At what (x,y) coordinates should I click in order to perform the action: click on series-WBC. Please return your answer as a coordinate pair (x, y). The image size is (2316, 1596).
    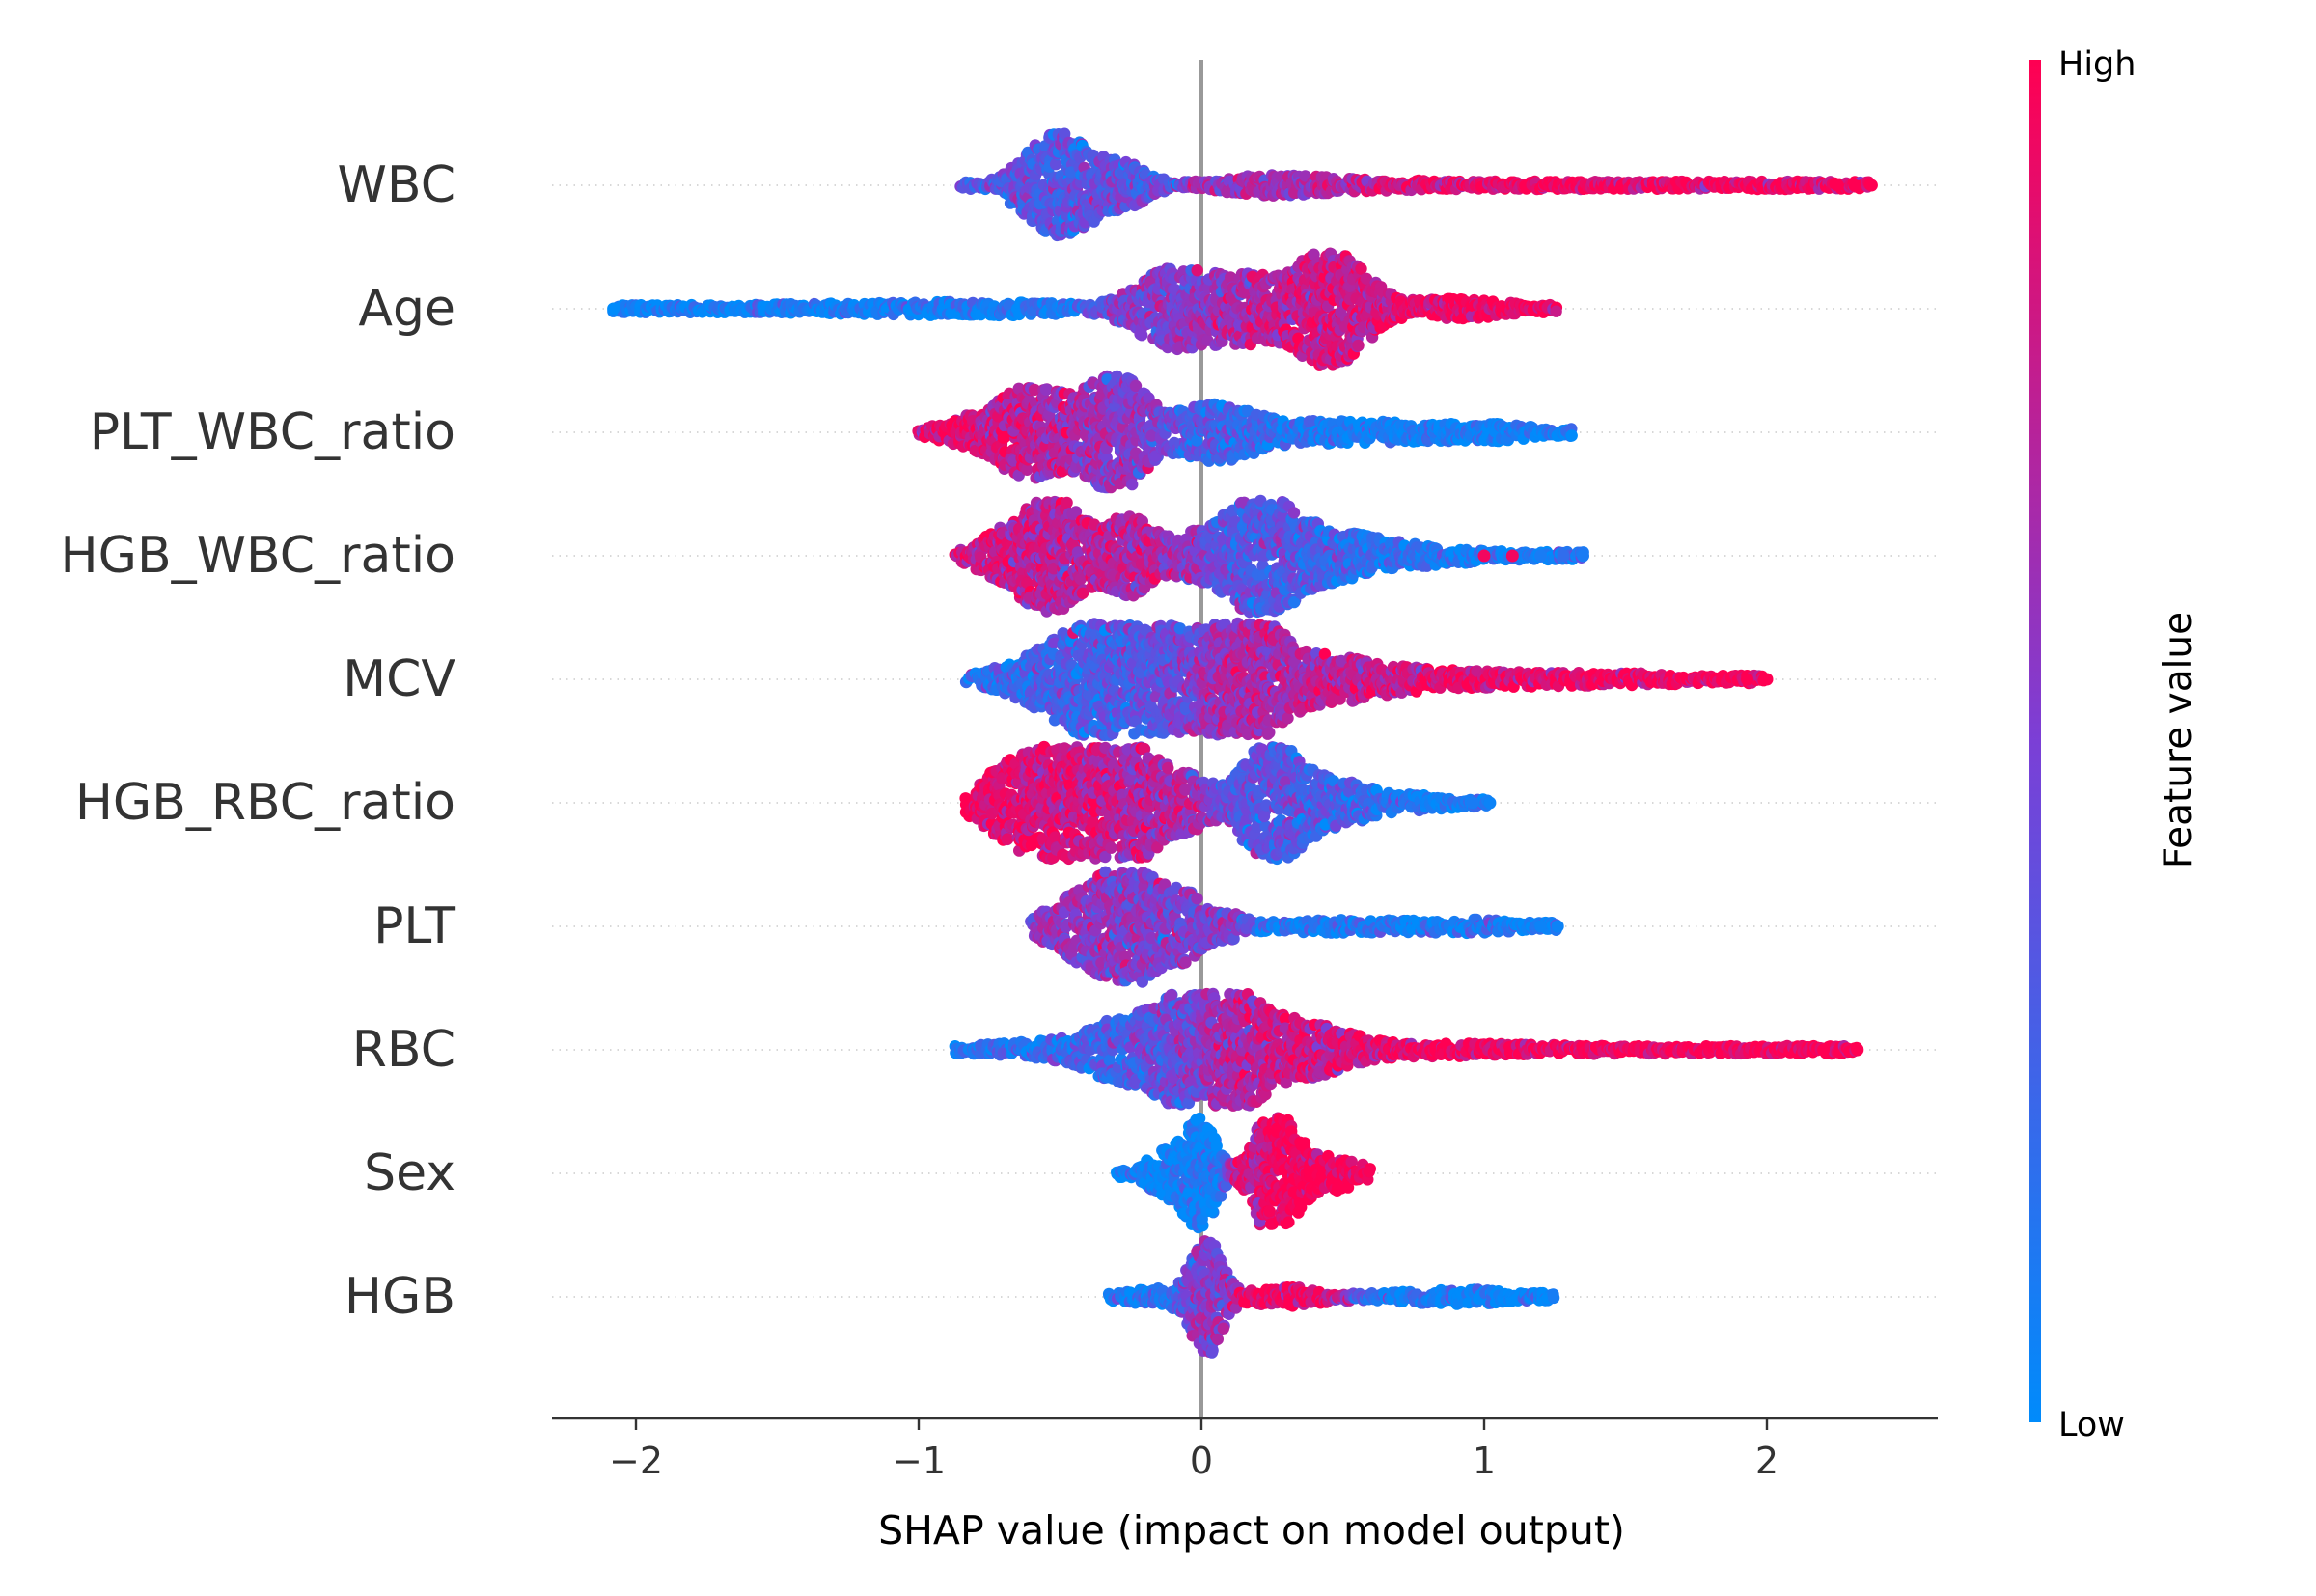
    Looking at the image, I should click on (1416, 185).